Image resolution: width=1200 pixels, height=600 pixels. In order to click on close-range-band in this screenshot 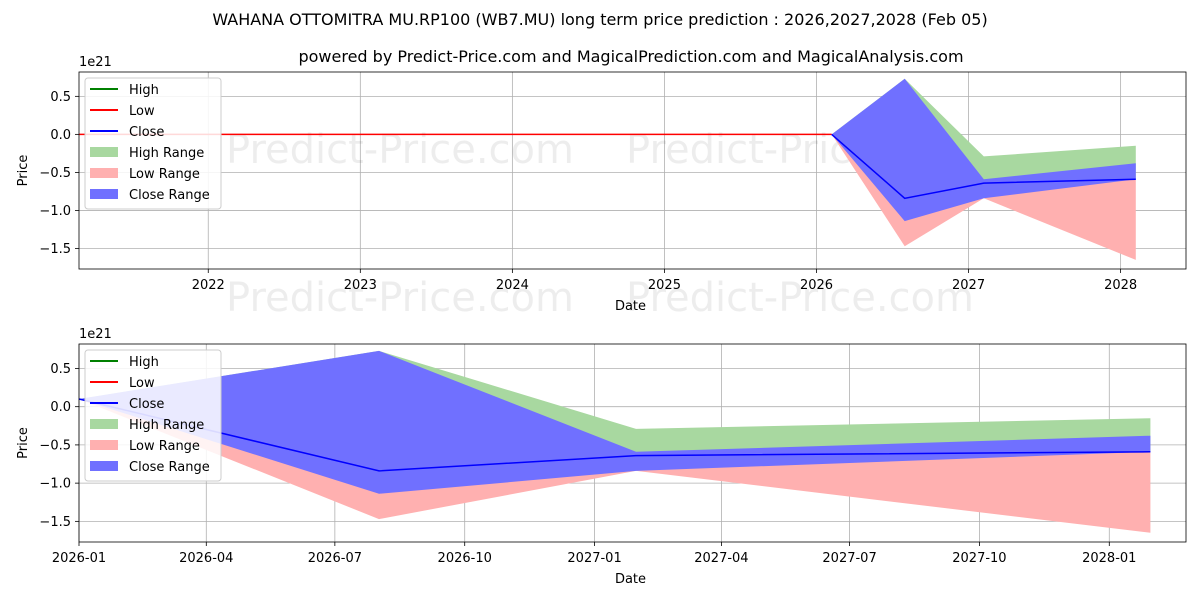, I will do `click(983, 150)`.